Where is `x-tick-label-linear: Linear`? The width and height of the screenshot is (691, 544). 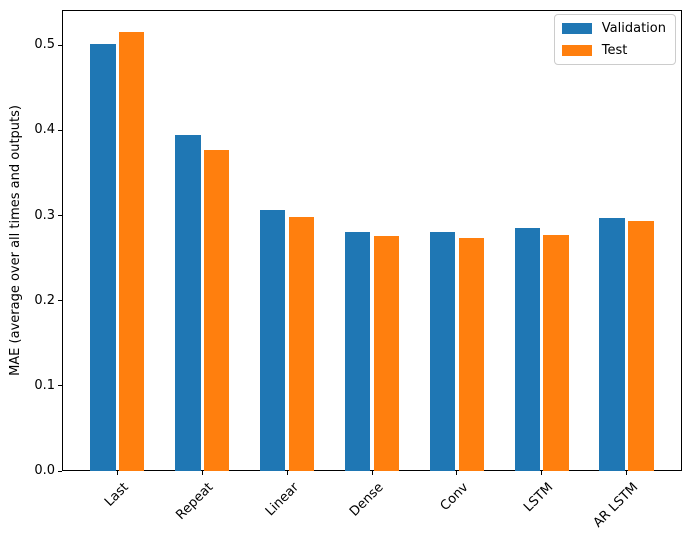 x-tick-label-linear: Linear is located at coordinates (282, 500).